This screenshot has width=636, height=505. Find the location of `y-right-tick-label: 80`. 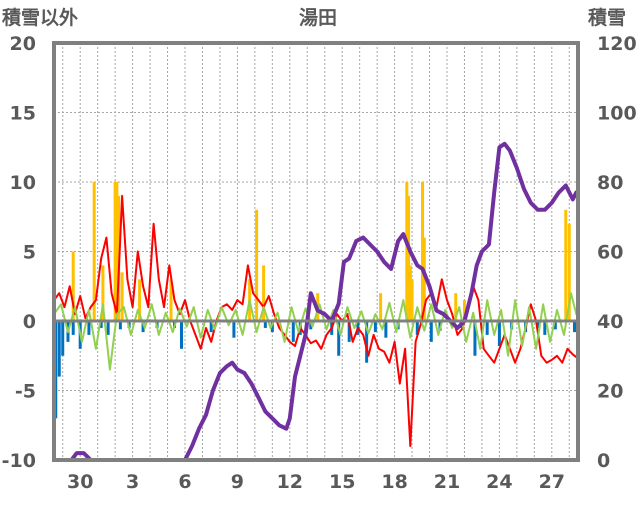

y-right-tick-label: 80 is located at coordinates (610, 183).